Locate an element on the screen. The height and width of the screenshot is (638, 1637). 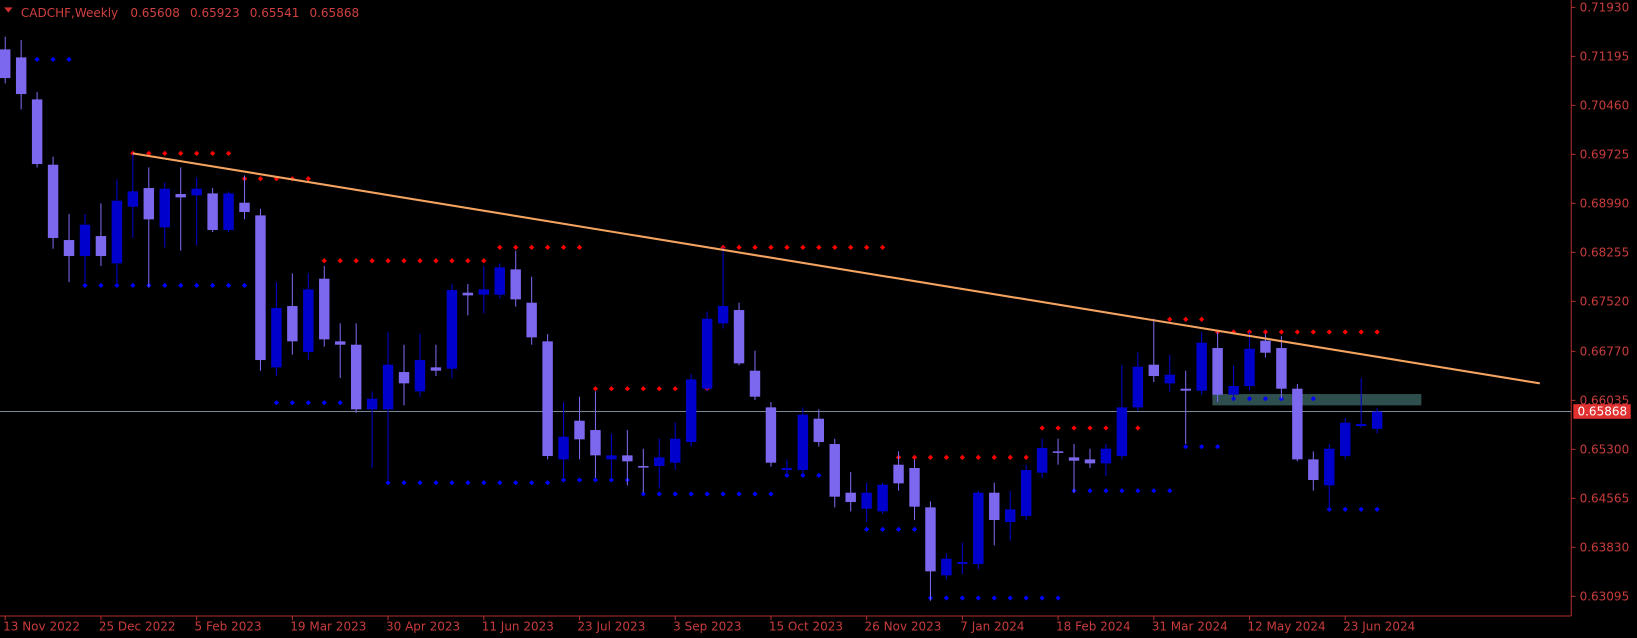
x-tick-label: 15 Oct 2023 is located at coordinates (806, 627).